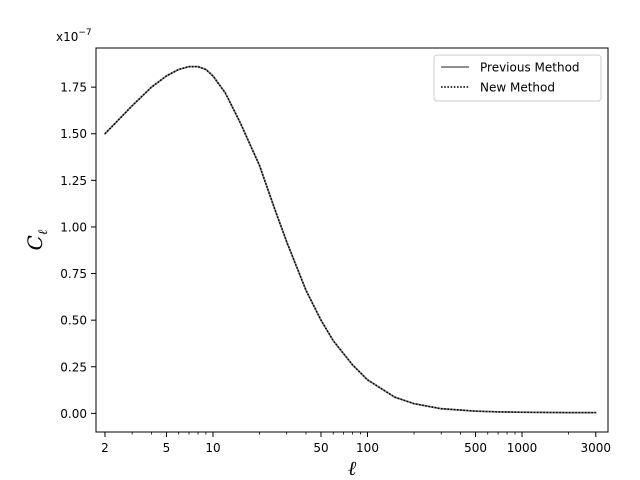 This screenshot has height=480, width=640. I want to click on y-tick-label: 1.75, so click(73, 88).